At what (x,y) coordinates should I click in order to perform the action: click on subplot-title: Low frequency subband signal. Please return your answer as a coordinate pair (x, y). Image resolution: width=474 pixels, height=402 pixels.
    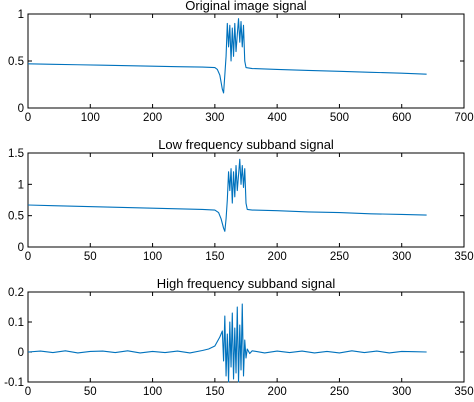
    Looking at the image, I should click on (246, 144).